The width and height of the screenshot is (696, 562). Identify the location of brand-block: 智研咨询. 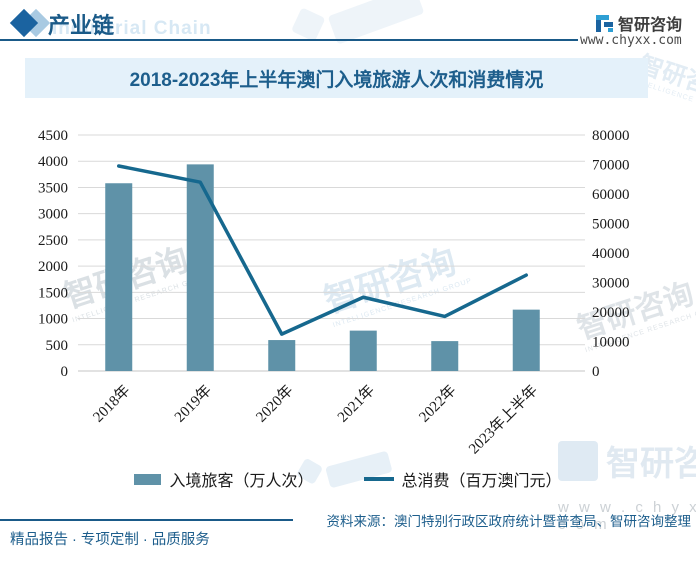
(639, 23).